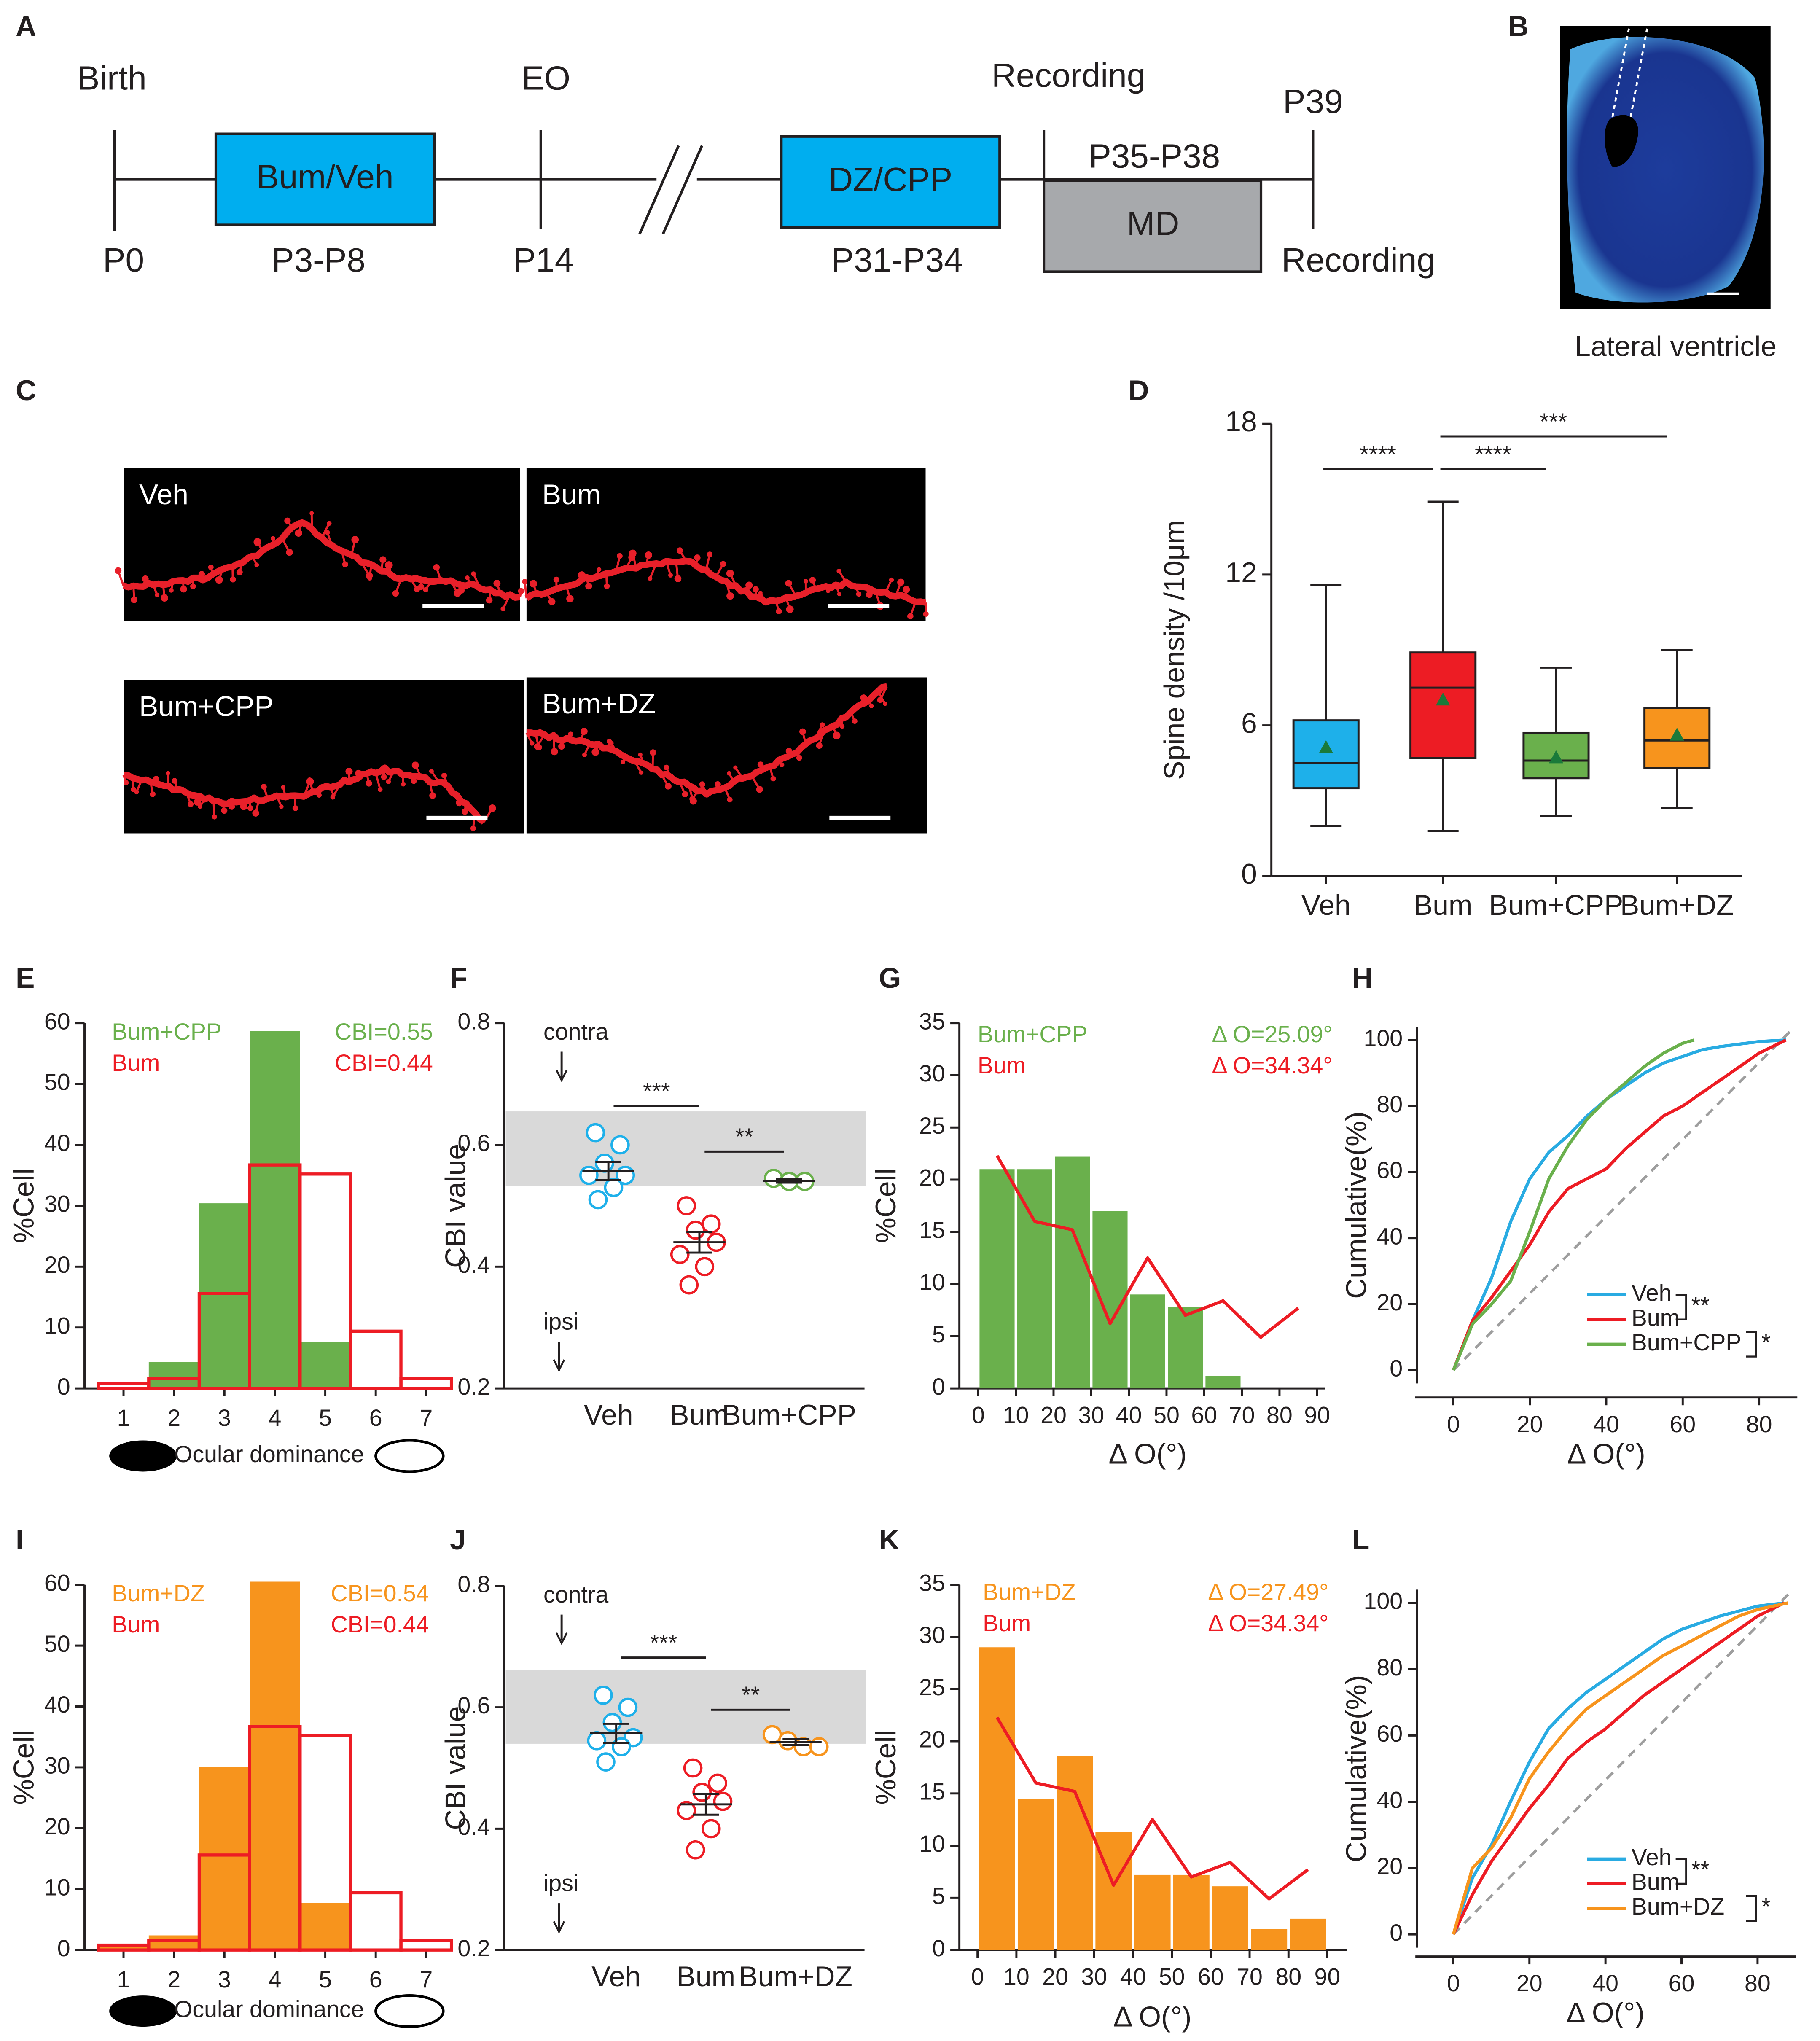 The height and width of the screenshot is (2041, 1820). I want to click on axis-annotation: contra, so click(575, 1032).